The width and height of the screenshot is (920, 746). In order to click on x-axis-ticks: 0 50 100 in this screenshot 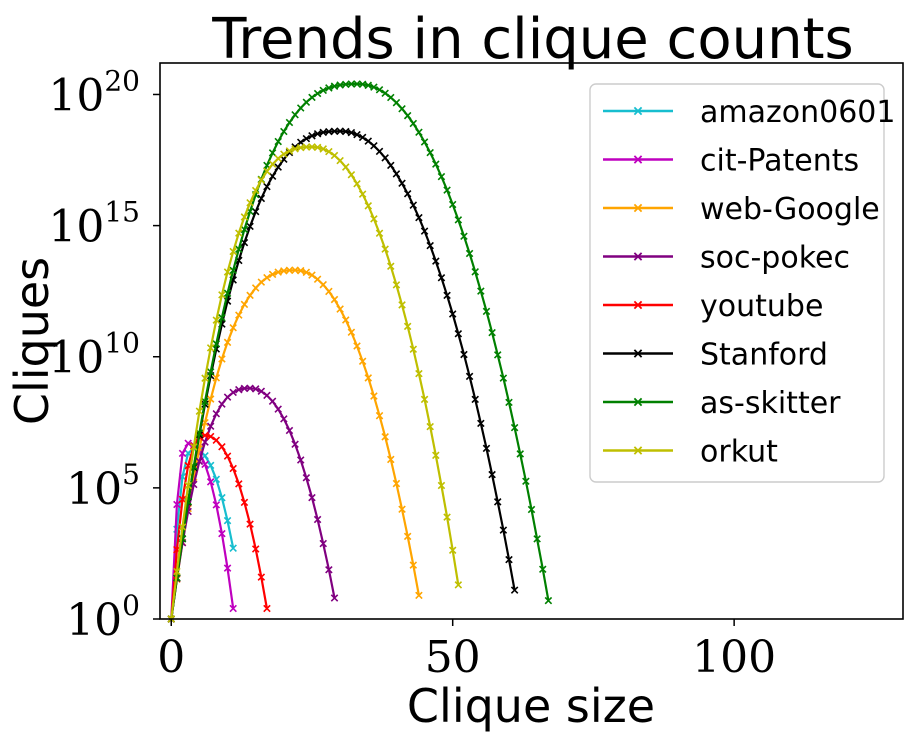, I will do `click(466, 651)`.